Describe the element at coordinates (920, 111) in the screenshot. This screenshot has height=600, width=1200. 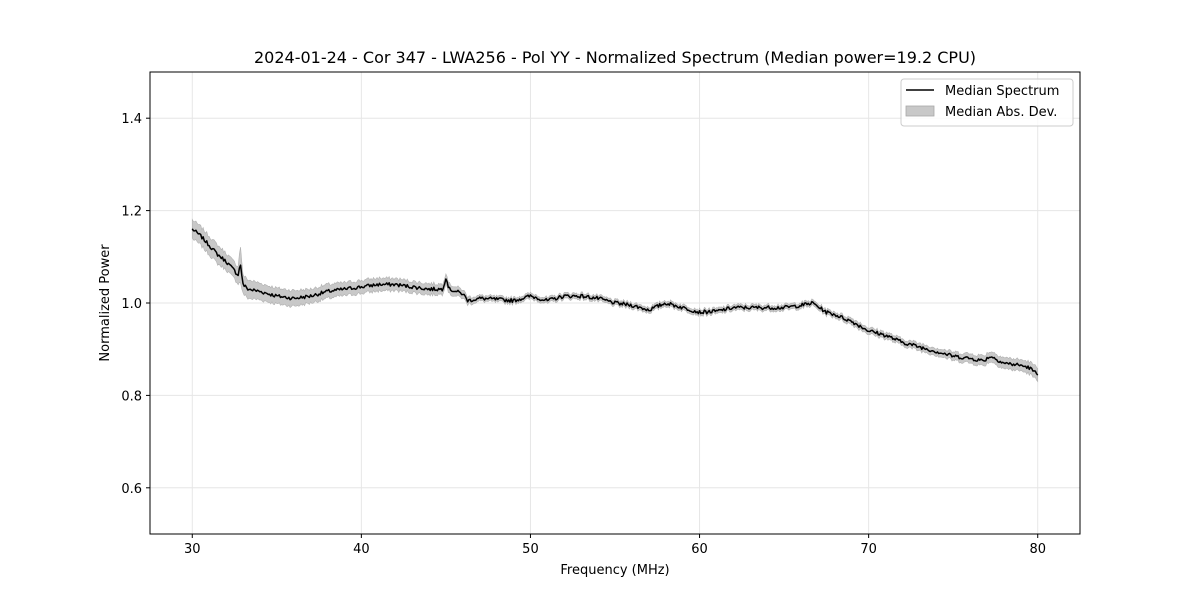
I see `legend-mad-swatch` at that location.